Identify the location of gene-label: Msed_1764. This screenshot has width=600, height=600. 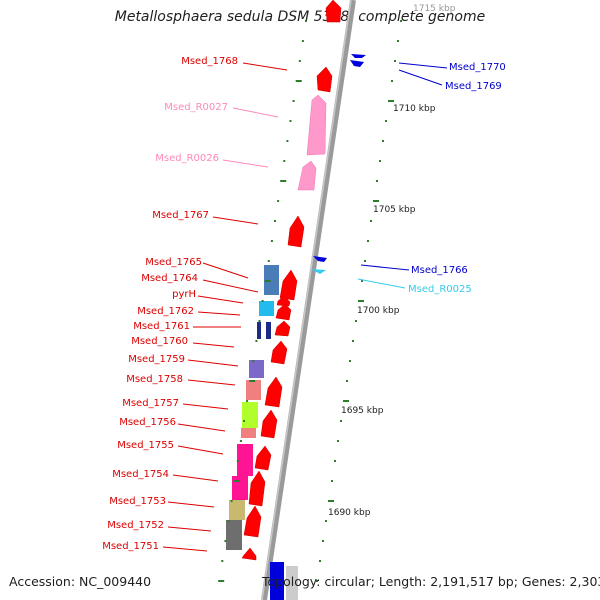
(169, 278).